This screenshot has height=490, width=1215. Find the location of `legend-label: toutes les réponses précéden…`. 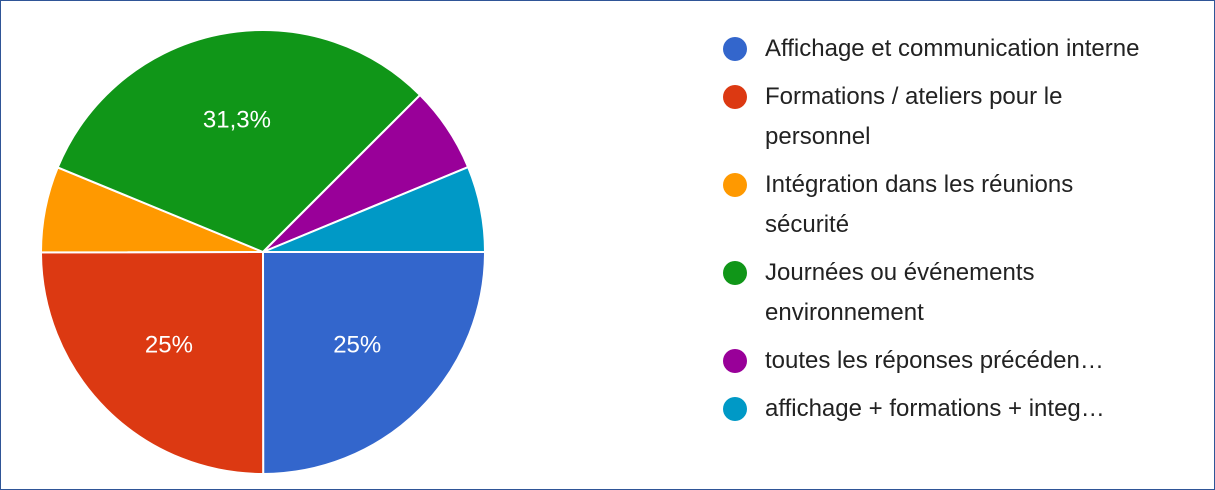

legend-label: toutes les réponses précéden… is located at coordinates (934, 360).